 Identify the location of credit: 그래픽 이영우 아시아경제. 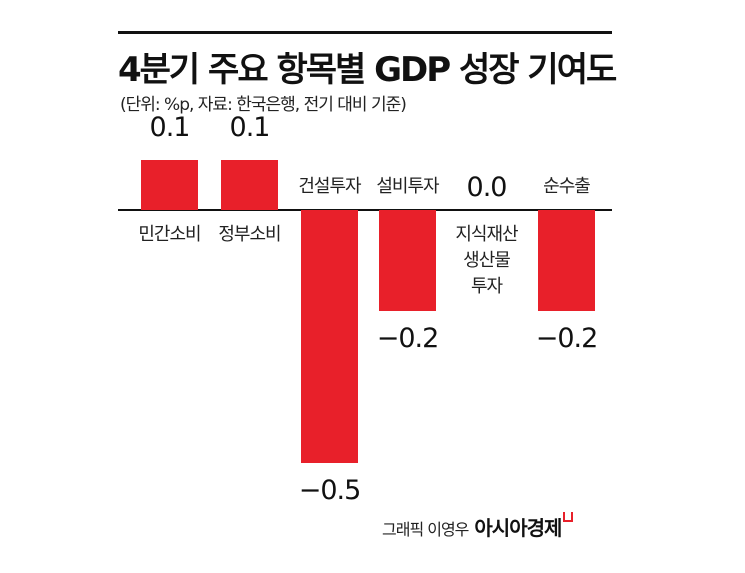
(478, 526).